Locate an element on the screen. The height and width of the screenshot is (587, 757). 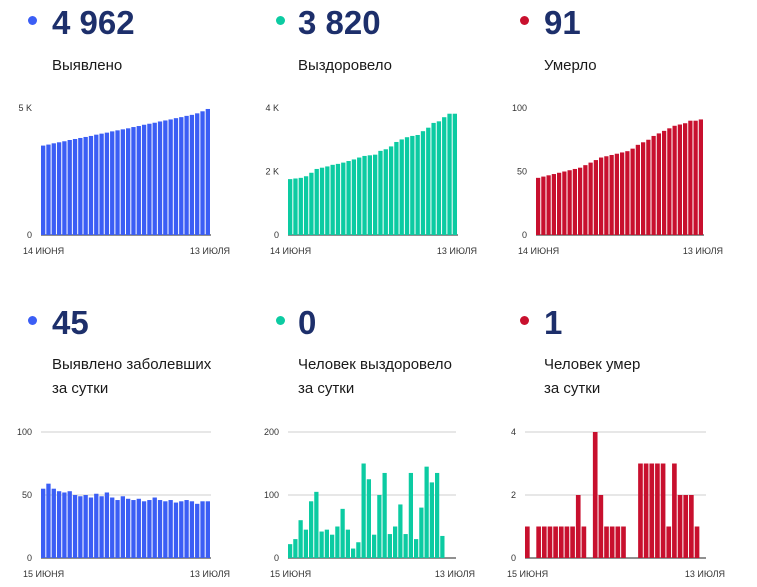
card-label: Выявлено заболевших за сутки is located at coordinates (132, 376).